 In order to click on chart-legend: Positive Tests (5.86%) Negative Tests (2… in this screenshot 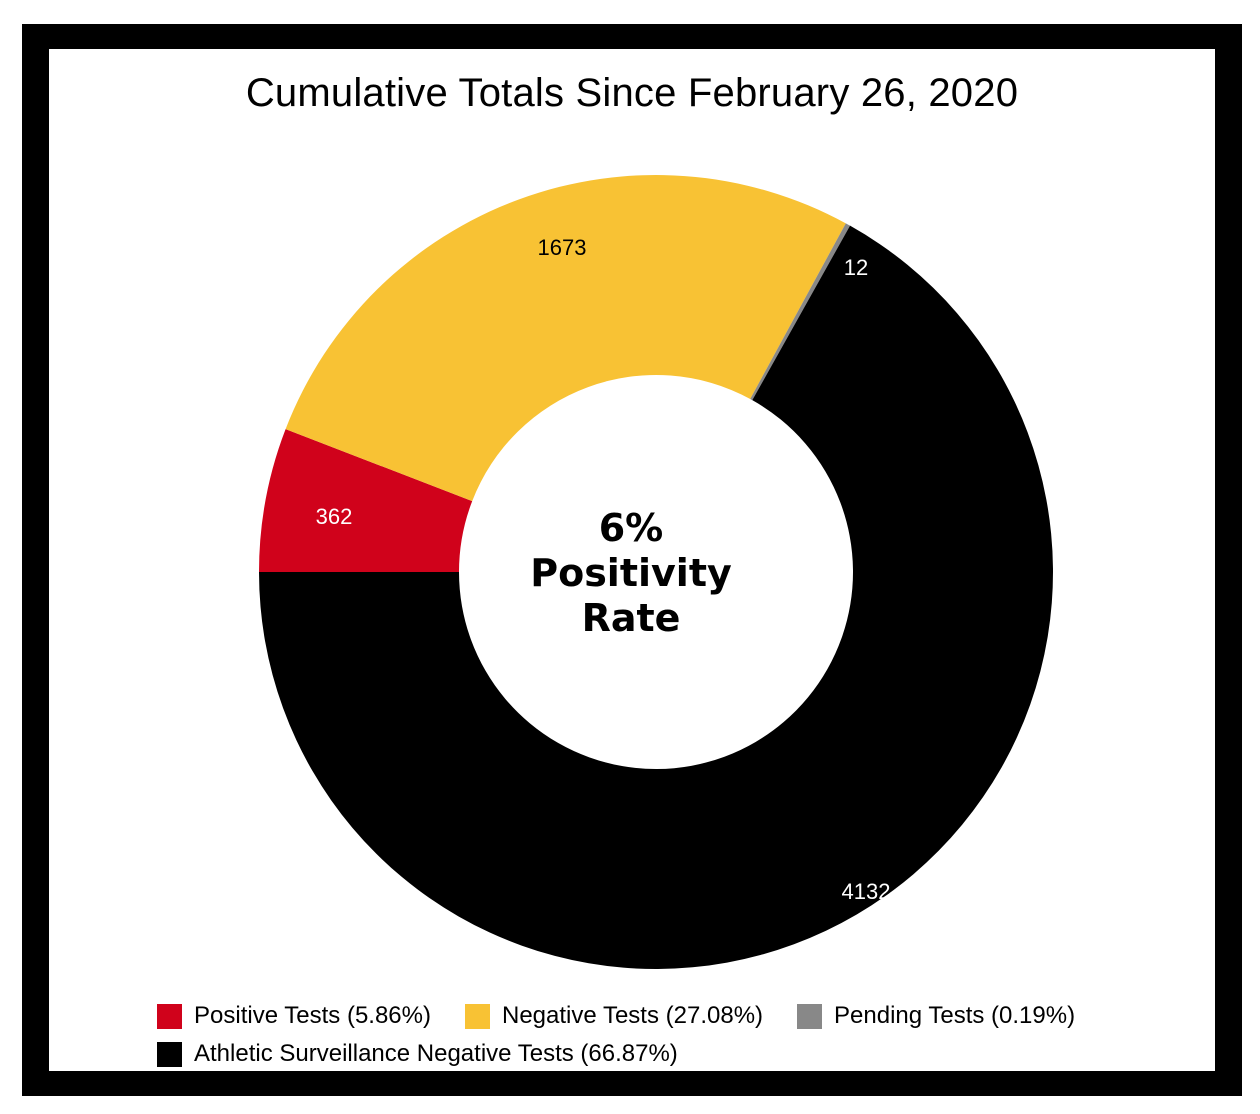, I will do `click(677, 1035)`.